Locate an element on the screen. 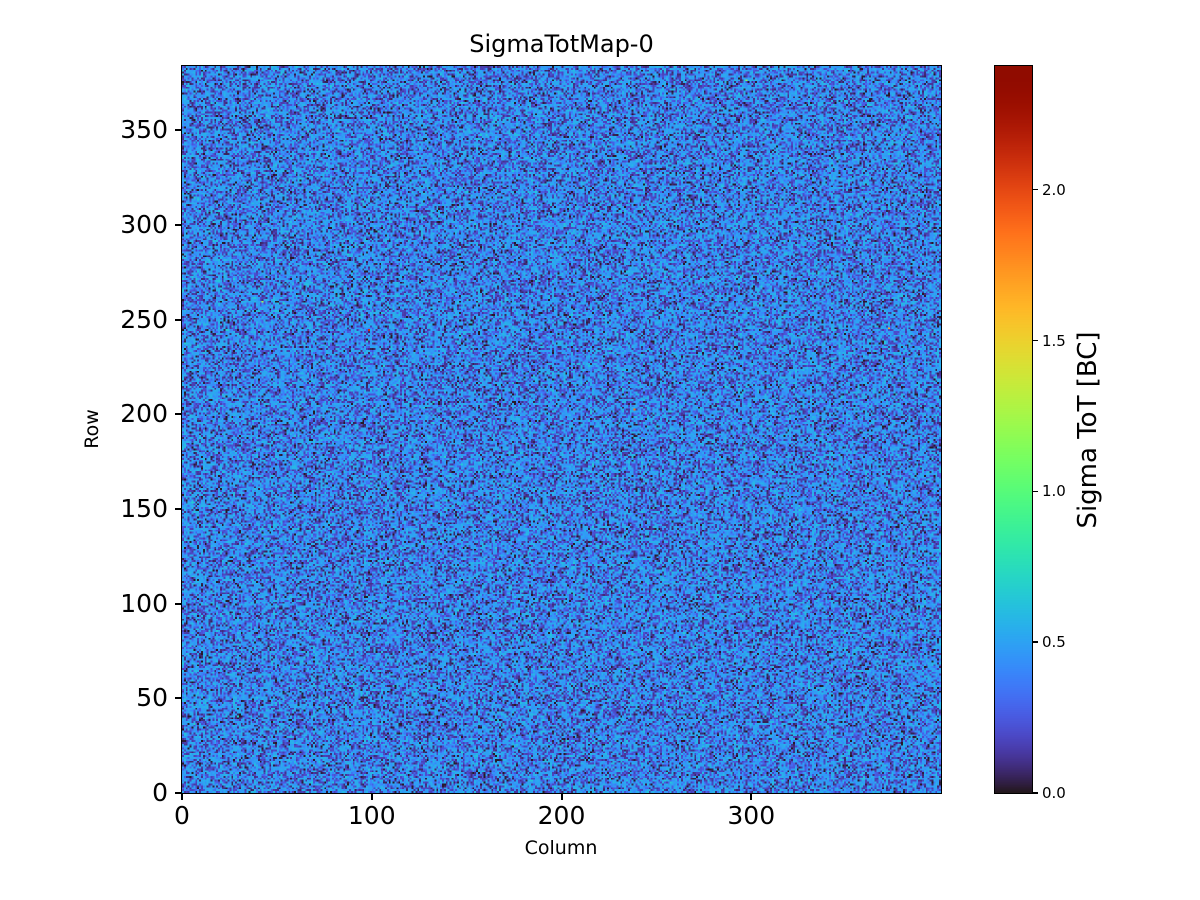 Image resolution: width=1200 pixels, height=900 pixels. colorbar-tick-label: 2.0 is located at coordinates (1054, 189).